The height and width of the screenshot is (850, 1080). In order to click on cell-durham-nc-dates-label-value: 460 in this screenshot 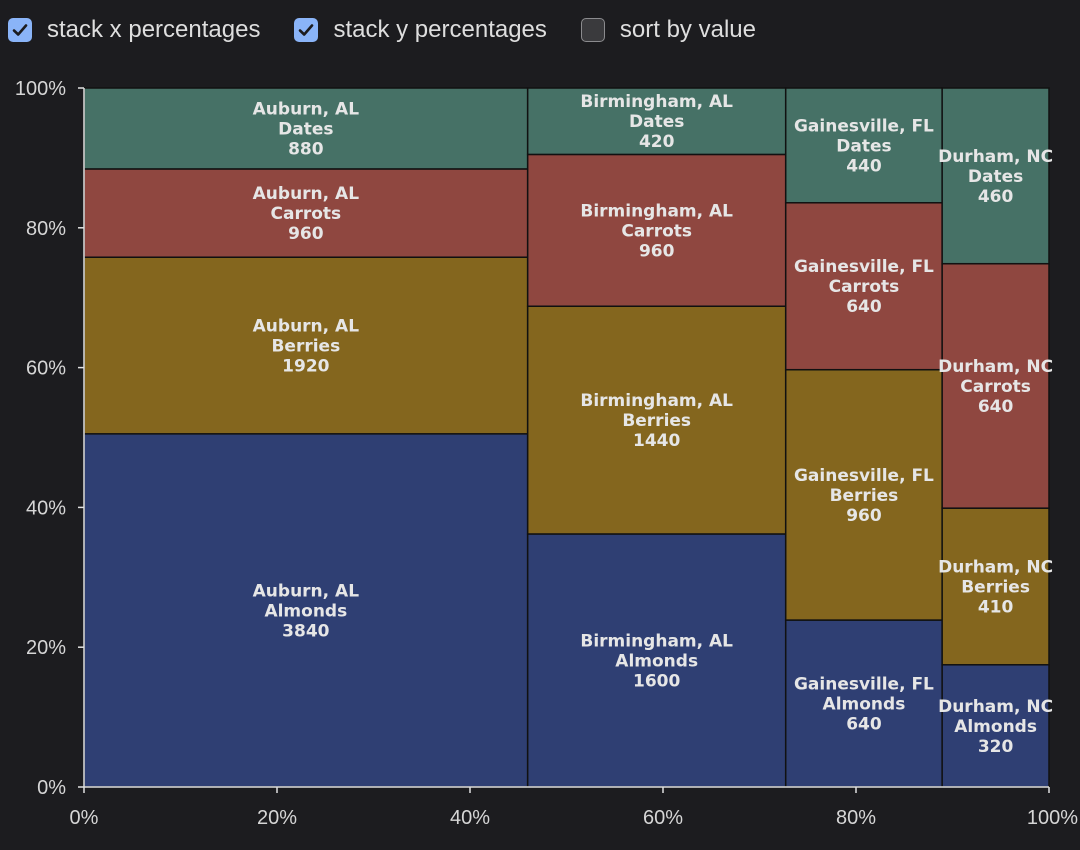, I will do `click(996, 197)`.